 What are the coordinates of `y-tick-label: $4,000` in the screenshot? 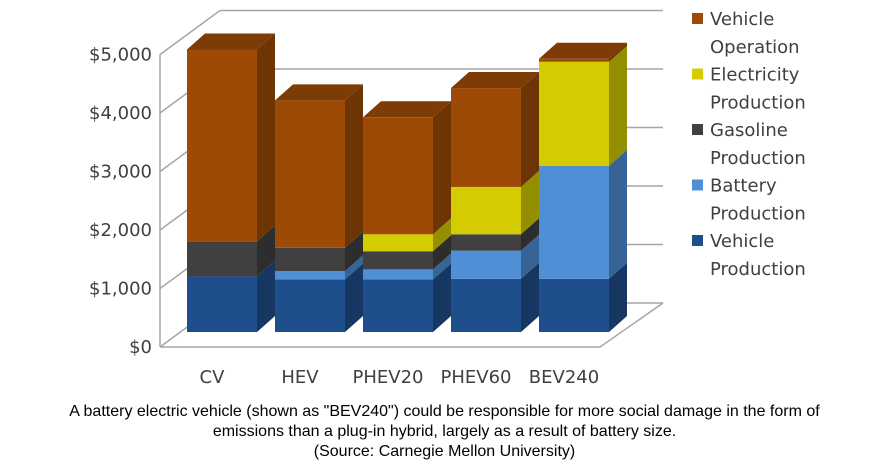 It's located at (120, 113).